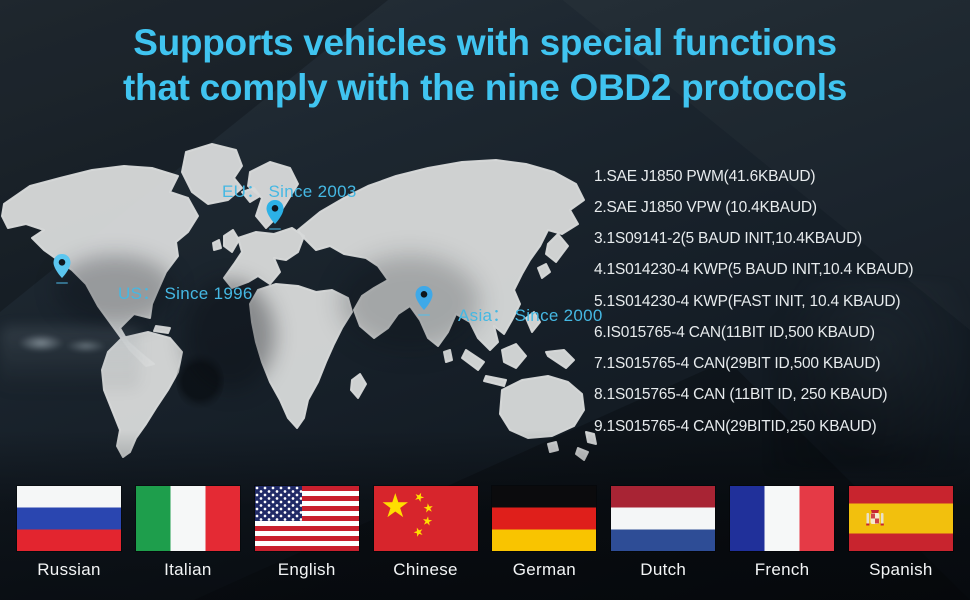 The image size is (970, 600). Describe the element at coordinates (200, 381) in the screenshot. I see `car-wheel-shadow` at that location.